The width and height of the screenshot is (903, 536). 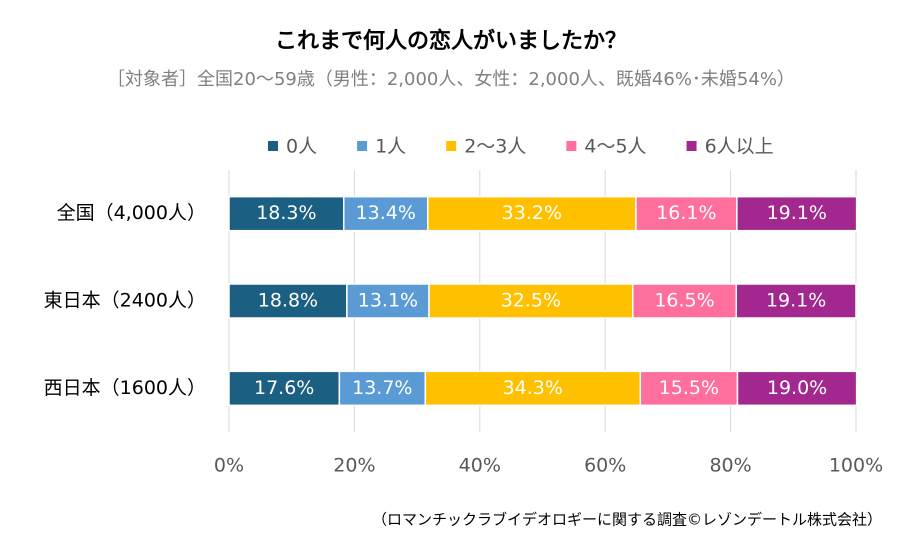 I want to click on data-label: 13.7%, so click(x=382, y=388).